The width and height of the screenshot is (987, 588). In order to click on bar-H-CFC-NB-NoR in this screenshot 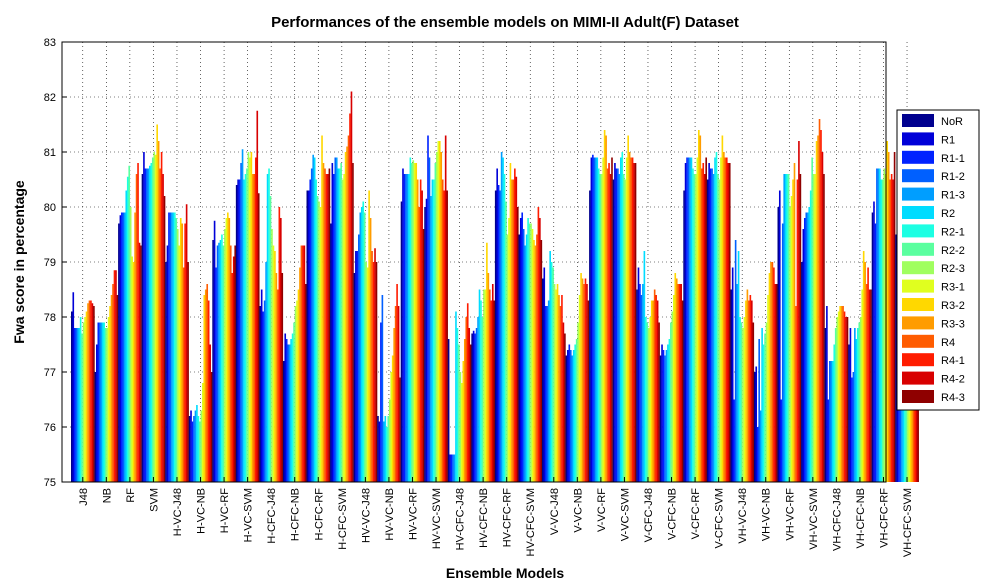, I will do `click(283, 421)`.